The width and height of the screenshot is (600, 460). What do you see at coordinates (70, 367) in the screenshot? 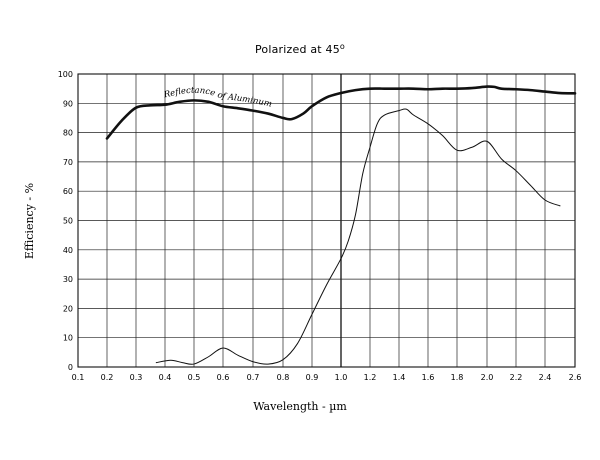
I see `y-tick-label: 0` at bounding box center [70, 367].